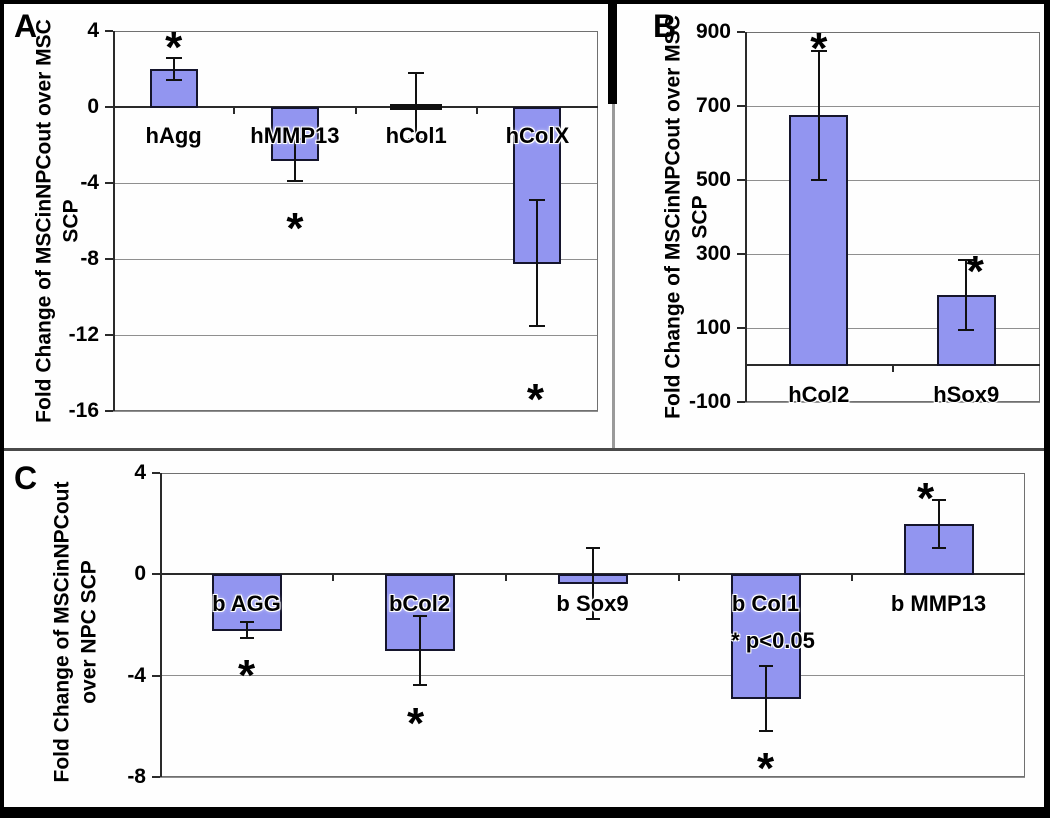 Image resolution: width=1050 pixels, height=818 pixels. I want to click on category-label-hagg: hAgg, so click(173, 135).